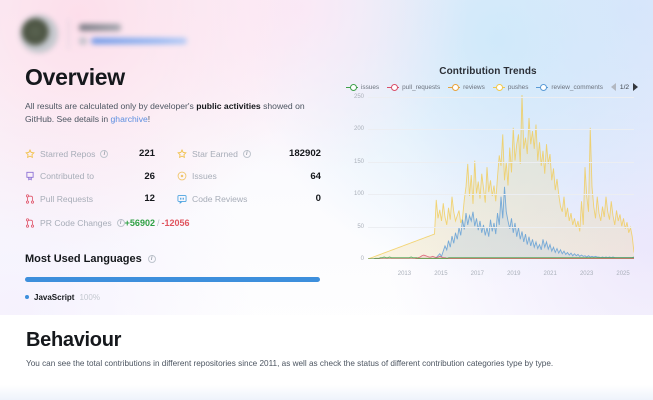 The image size is (653, 400). I want to click on stat-label: Pull Requests, so click(67, 198).